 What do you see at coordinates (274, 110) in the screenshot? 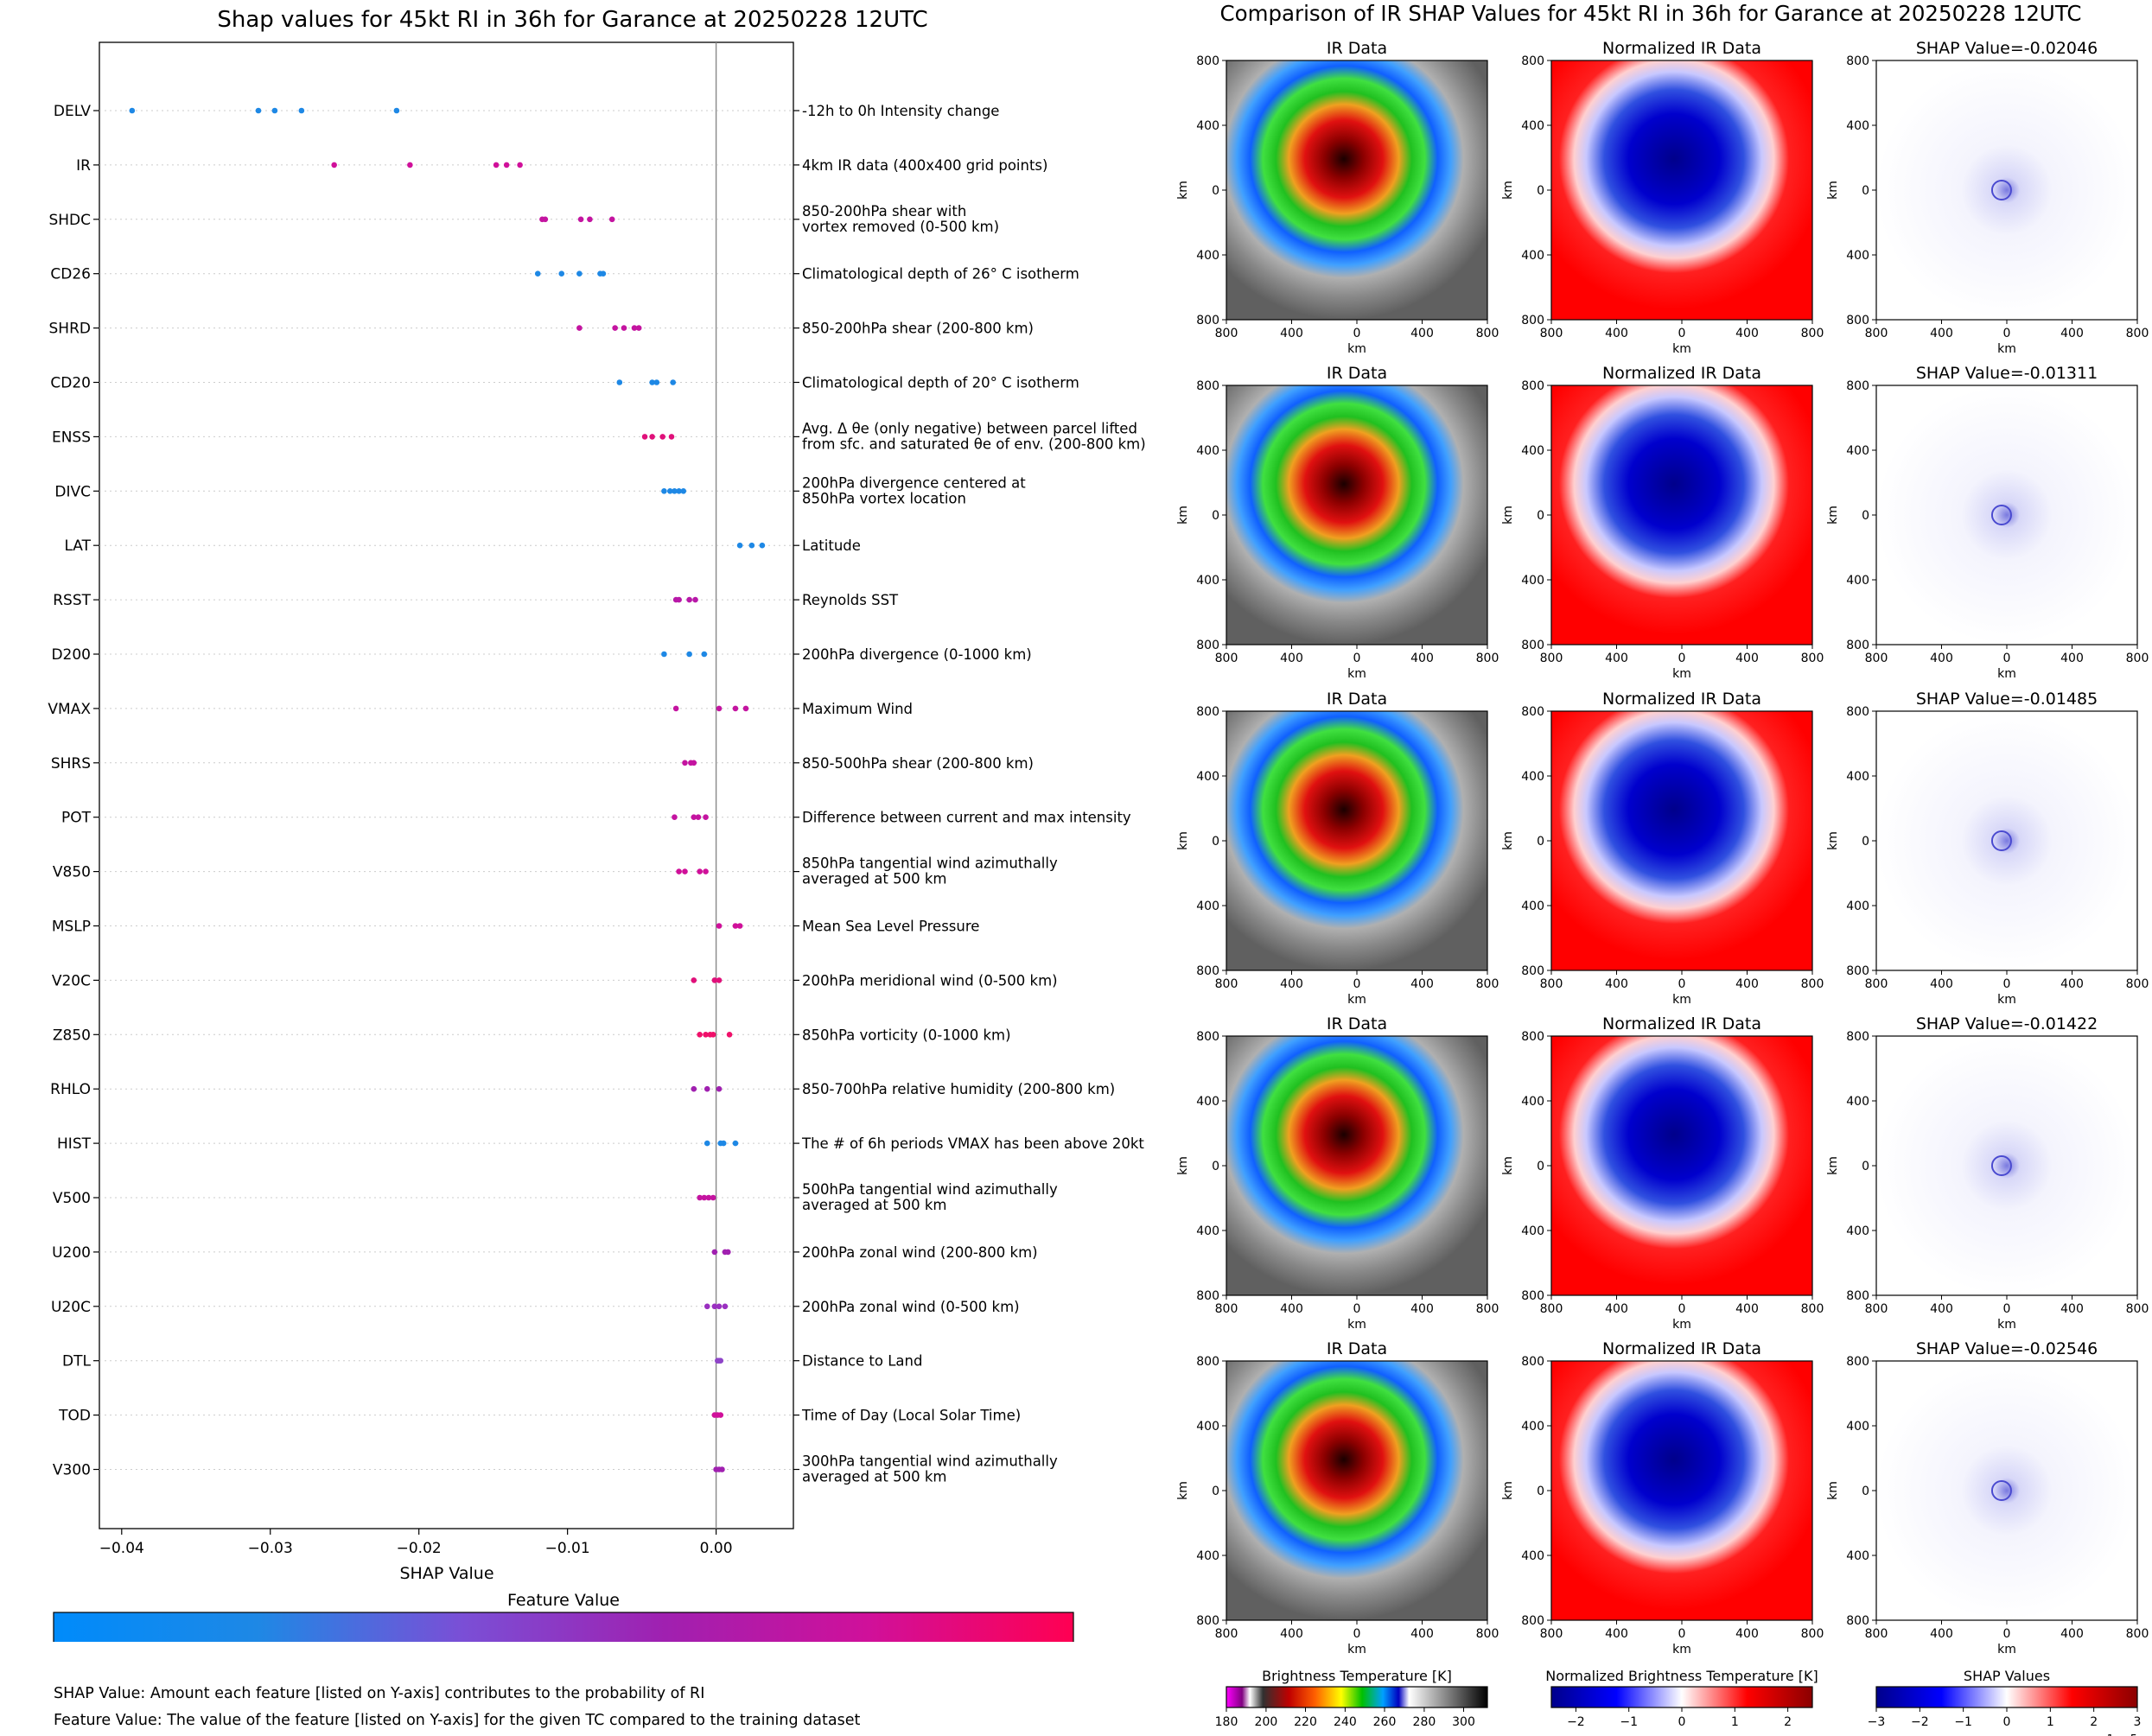
I see `shap-point-delv` at bounding box center [274, 110].